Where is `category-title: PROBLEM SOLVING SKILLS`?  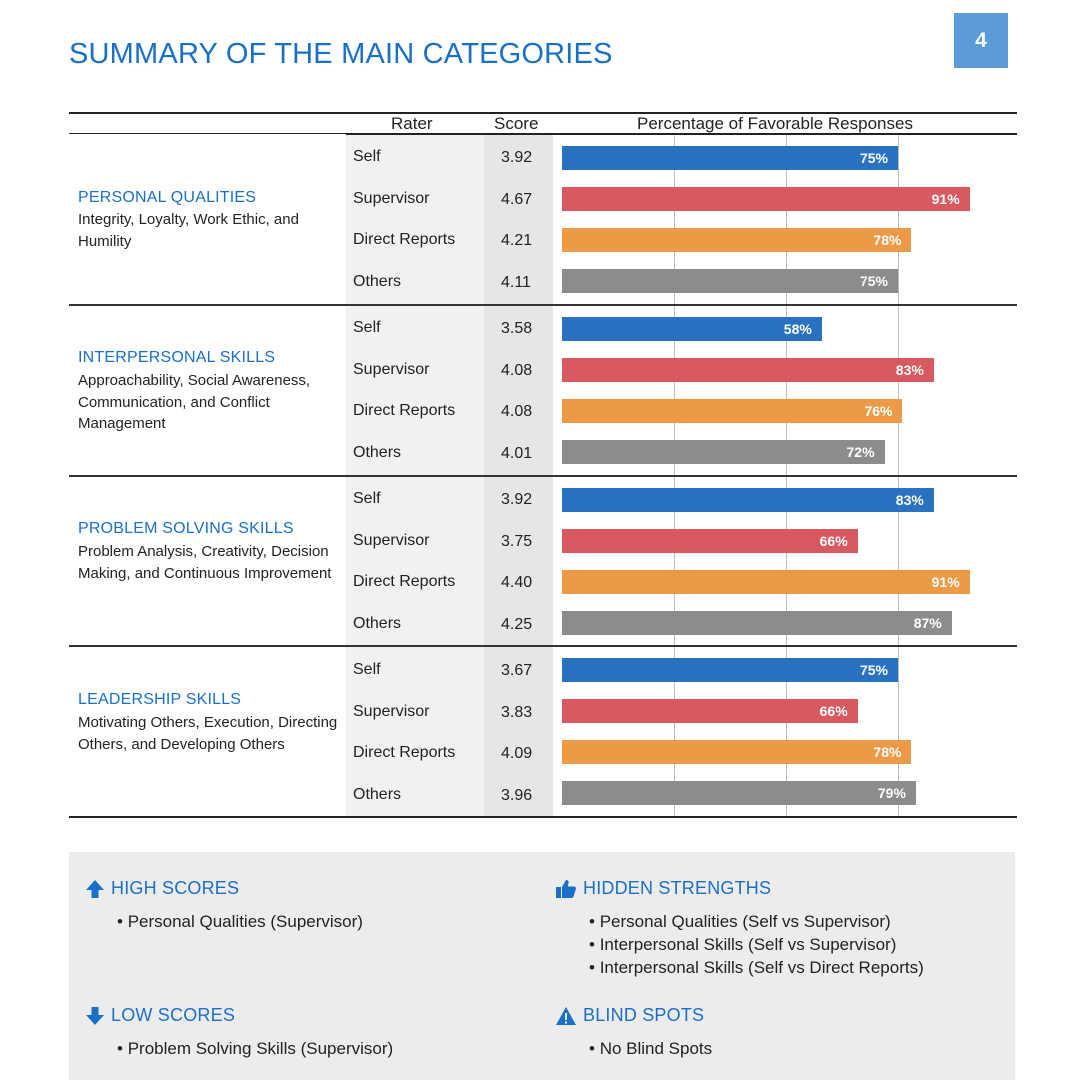 category-title: PROBLEM SOLVING SKILLS is located at coordinates (186, 528).